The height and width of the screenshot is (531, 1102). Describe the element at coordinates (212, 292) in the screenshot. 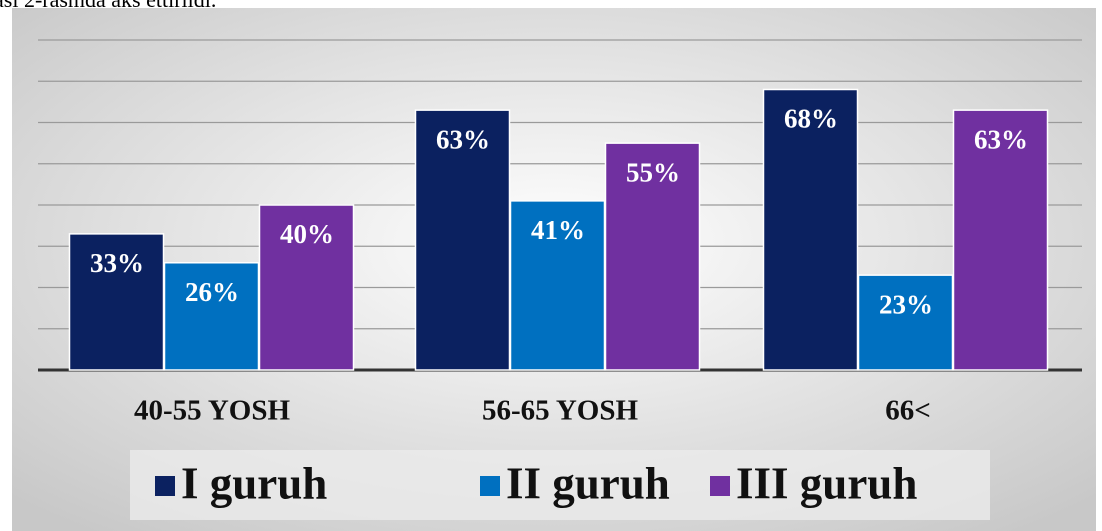

I see `data-label: 26%` at that location.